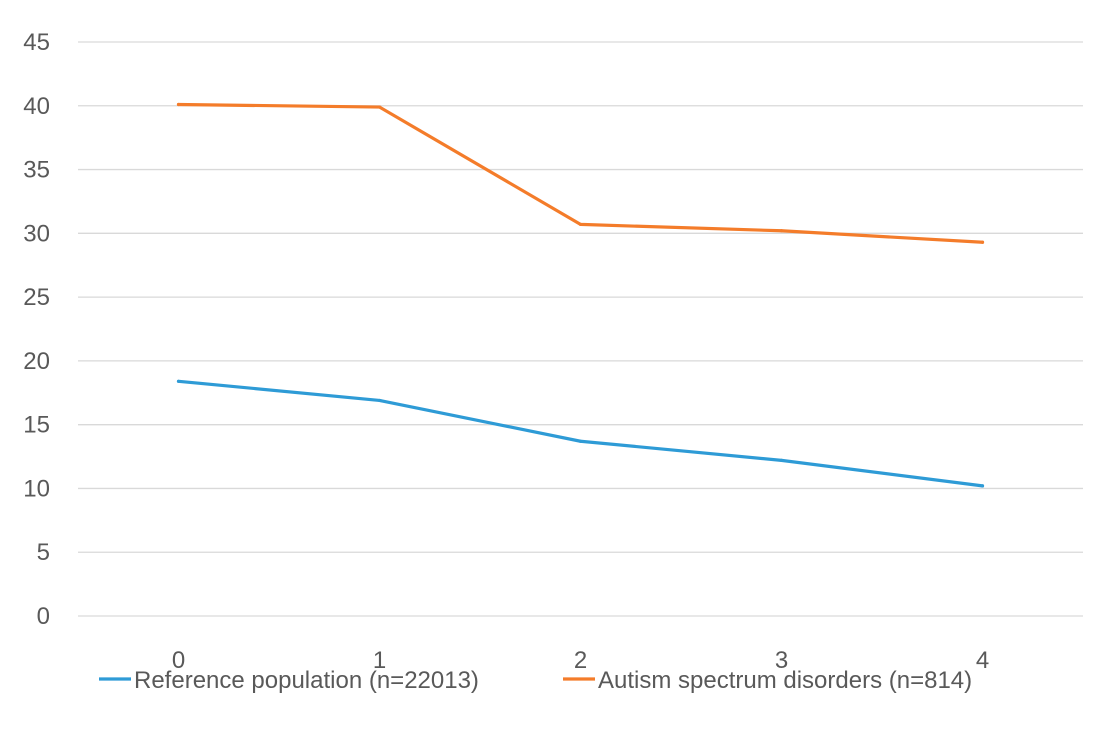 This screenshot has height=729, width=1099. I want to click on y-tick-label-10: 10, so click(36, 488).